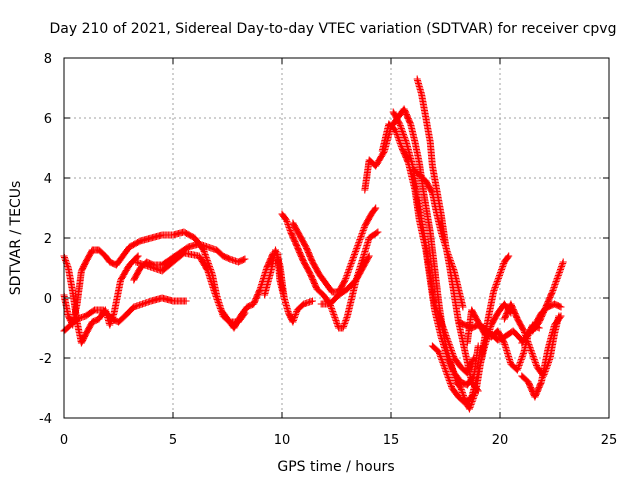 Image resolution: width=640 pixels, height=480 pixels. What do you see at coordinates (45, 359) in the screenshot?
I see `y-tick-label: -2` at bounding box center [45, 359].